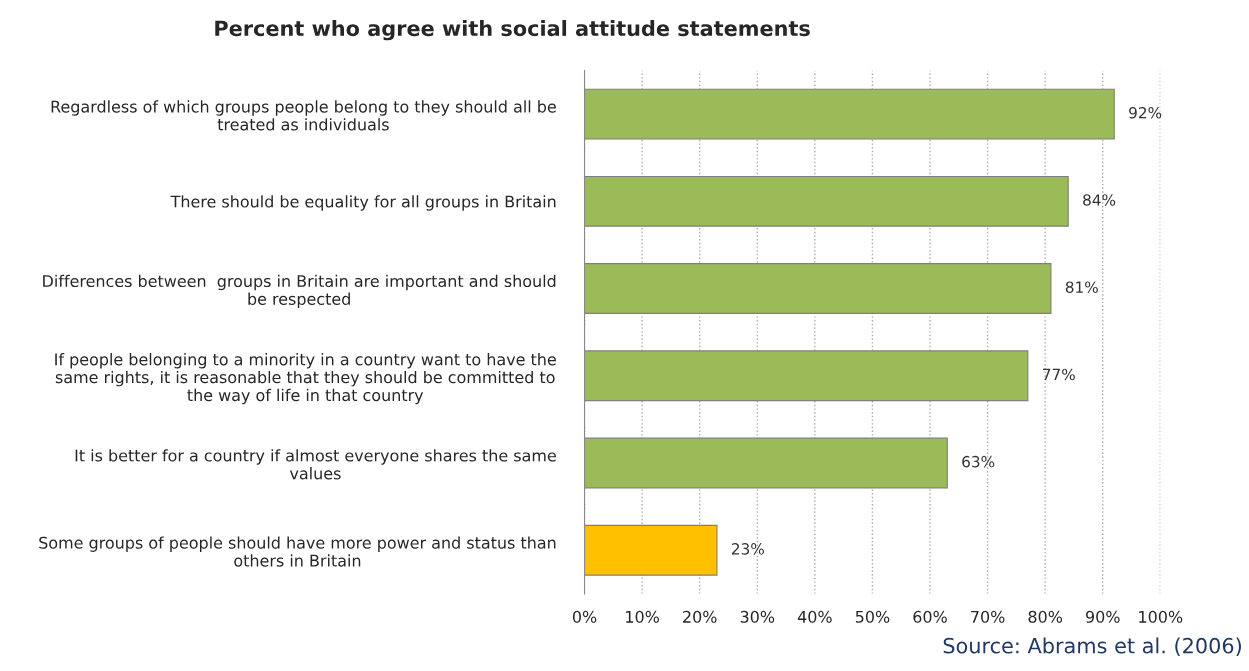 The width and height of the screenshot is (1249, 671). I want to click on data-label: 84%, so click(1099, 200).